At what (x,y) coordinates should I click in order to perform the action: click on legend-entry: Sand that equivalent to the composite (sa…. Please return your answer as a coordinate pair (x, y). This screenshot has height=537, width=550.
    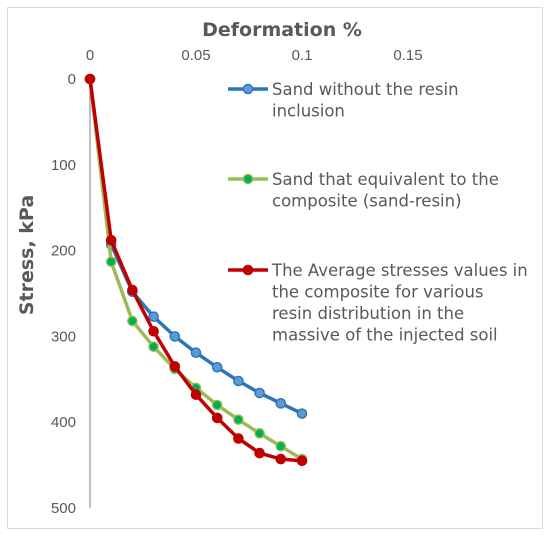
    Looking at the image, I should click on (363, 190).